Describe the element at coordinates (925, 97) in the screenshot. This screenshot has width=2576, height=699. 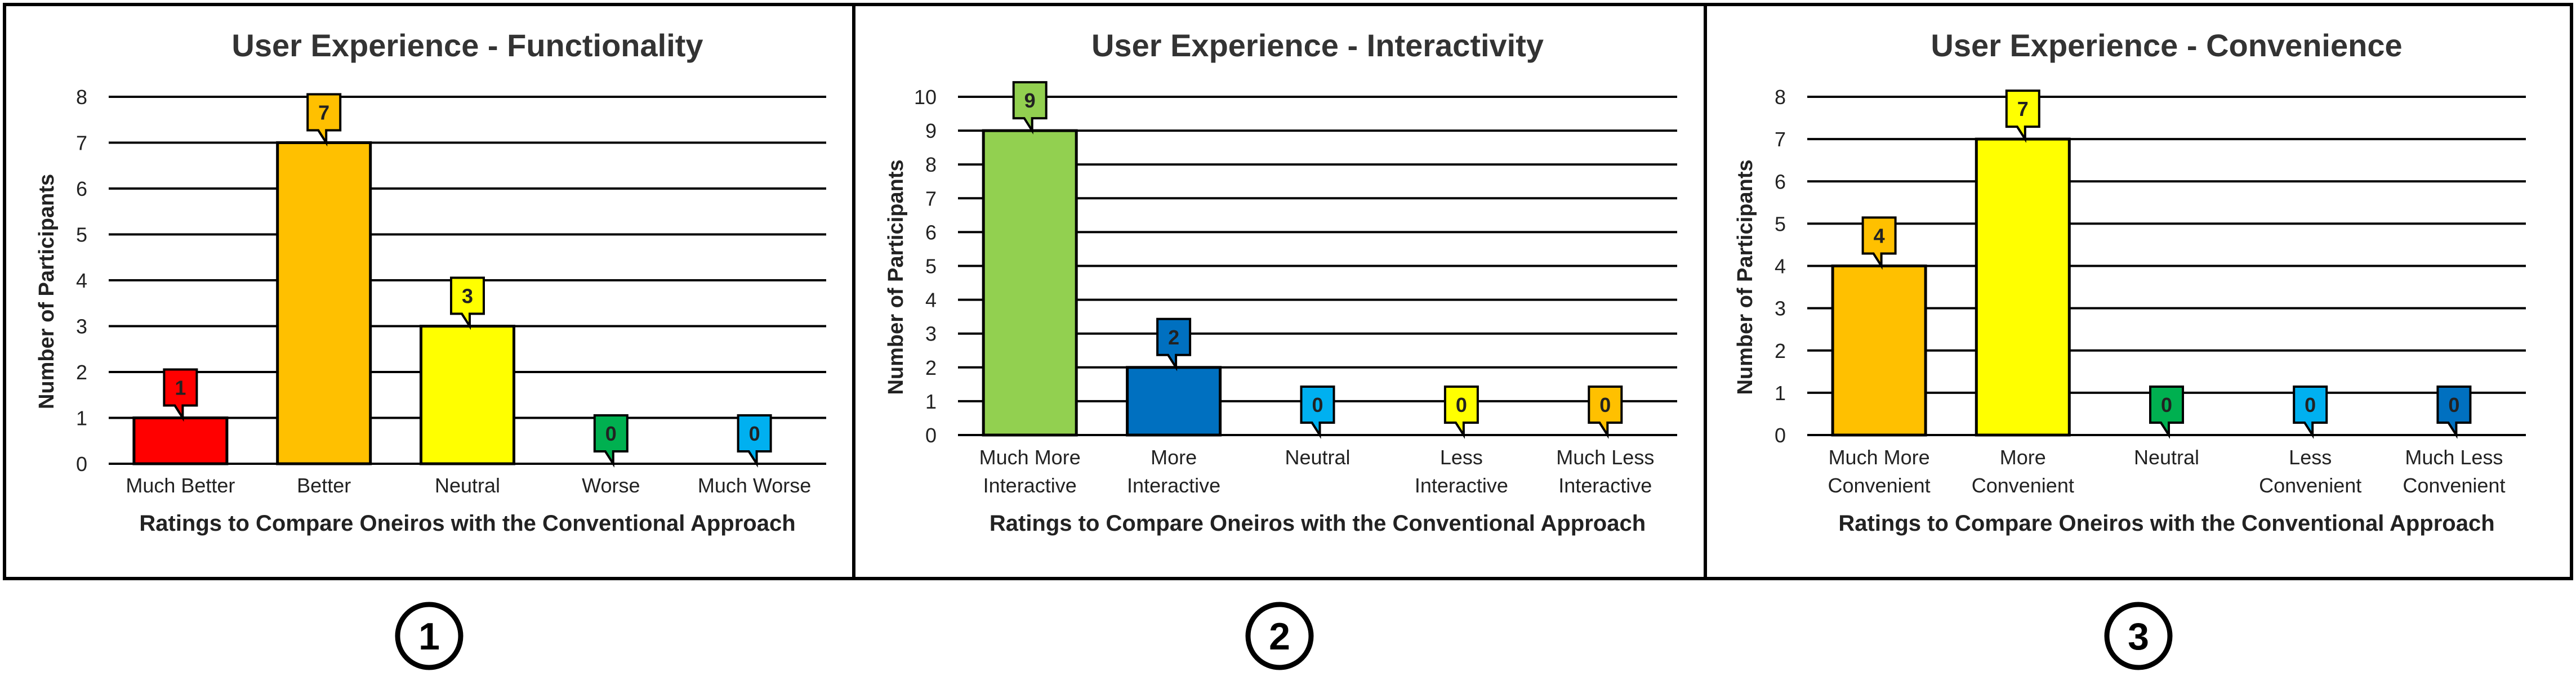
I see `y-tick-label: 10` at that location.